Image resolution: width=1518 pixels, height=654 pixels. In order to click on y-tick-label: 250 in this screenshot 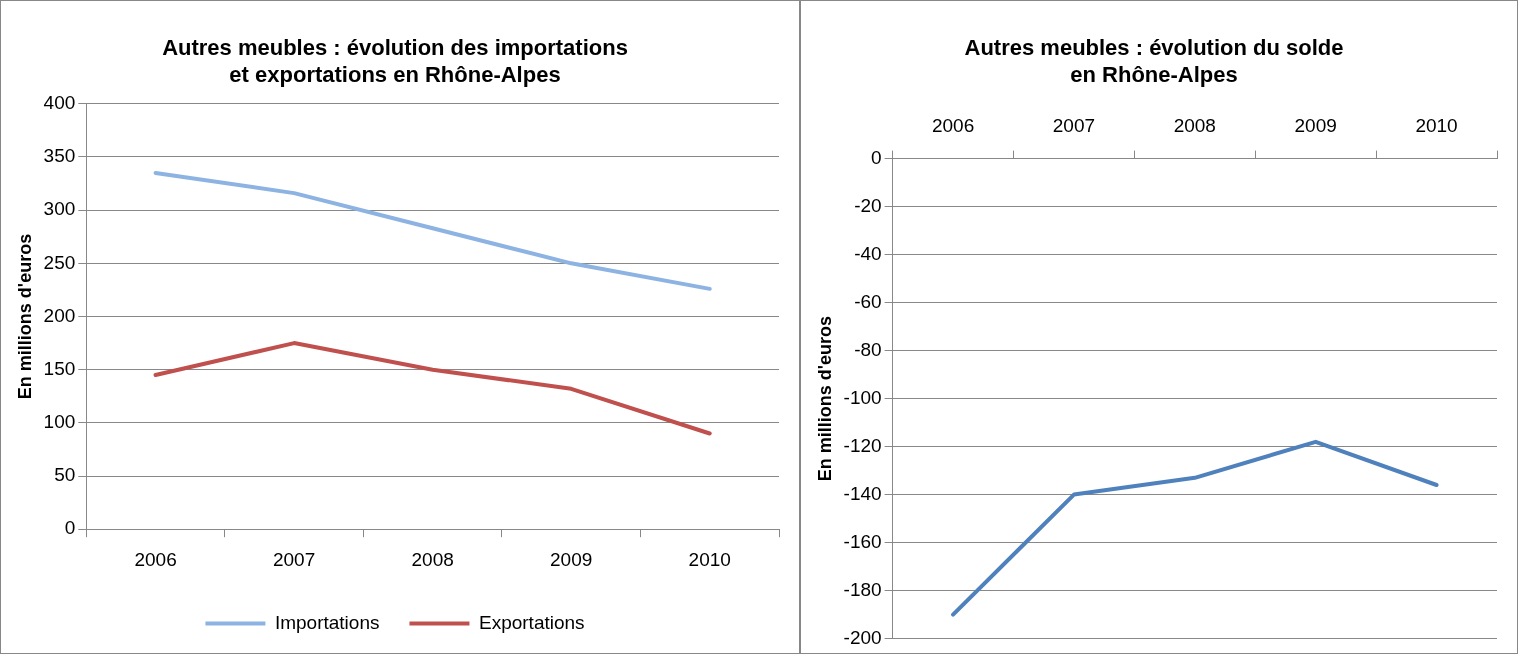, I will do `click(59, 262)`.